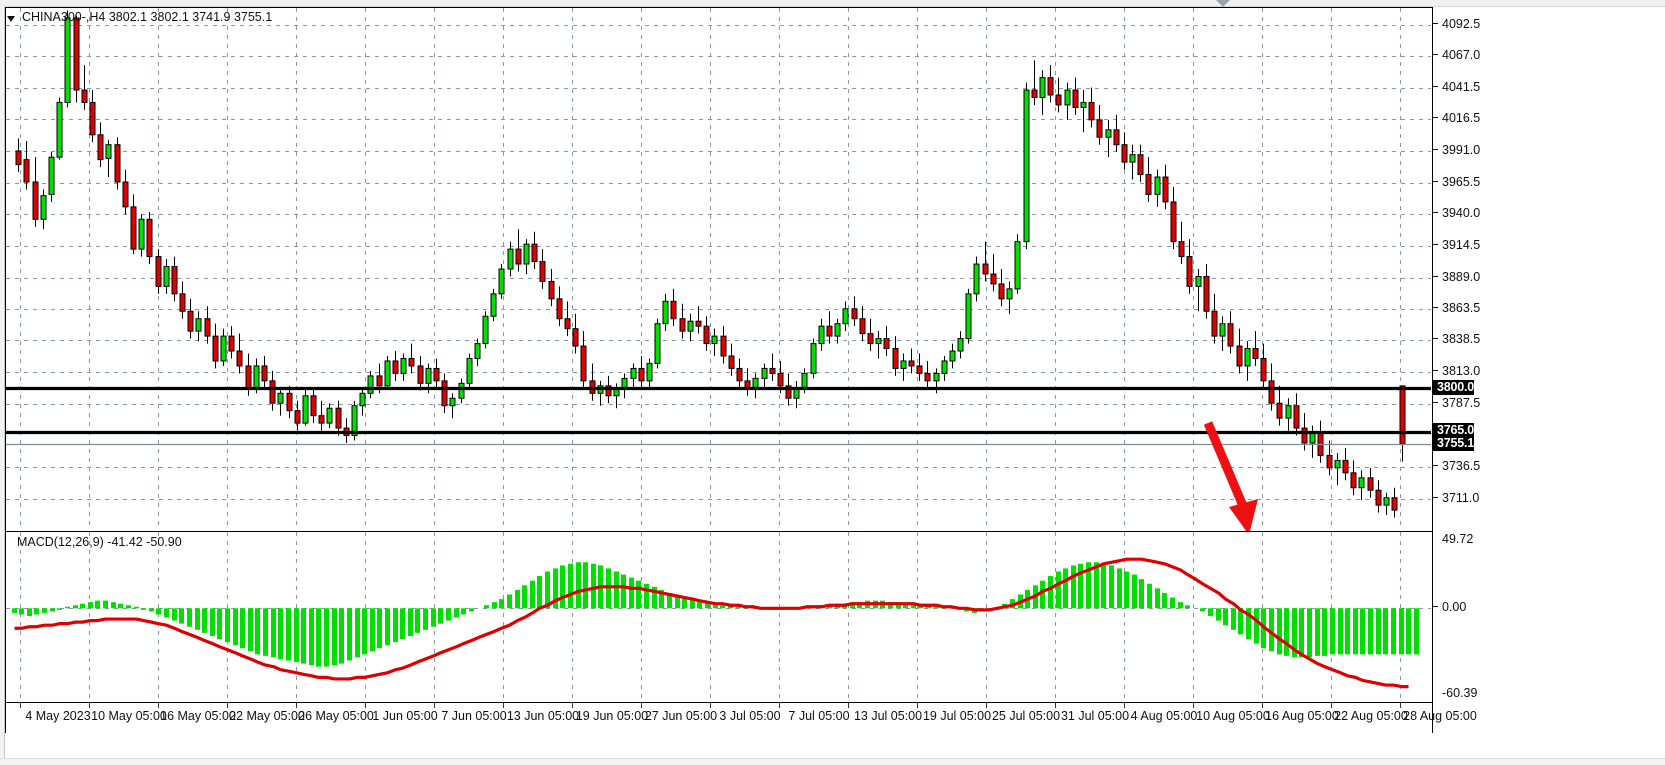 This screenshot has width=1665, height=765. Describe the element at coordinates (1458, 539) in the screenshot. I see `macd-axis-tick: 49.72` at that location.